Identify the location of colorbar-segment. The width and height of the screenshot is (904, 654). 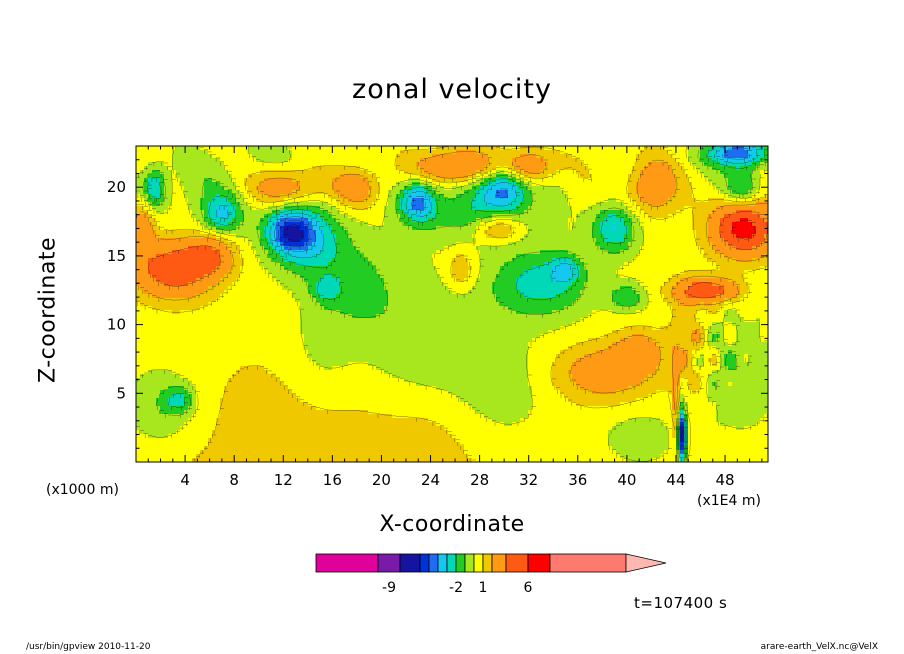
(499, 563).